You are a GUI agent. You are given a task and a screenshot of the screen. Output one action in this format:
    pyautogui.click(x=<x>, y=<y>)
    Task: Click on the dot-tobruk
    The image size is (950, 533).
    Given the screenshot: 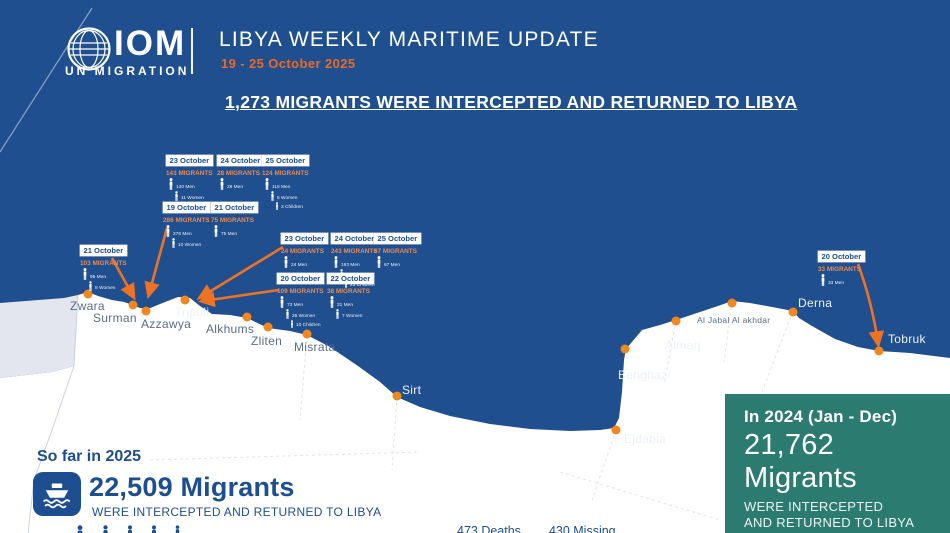 What is the action you would take?
    pyautogui.click(x=879, y=351)
    